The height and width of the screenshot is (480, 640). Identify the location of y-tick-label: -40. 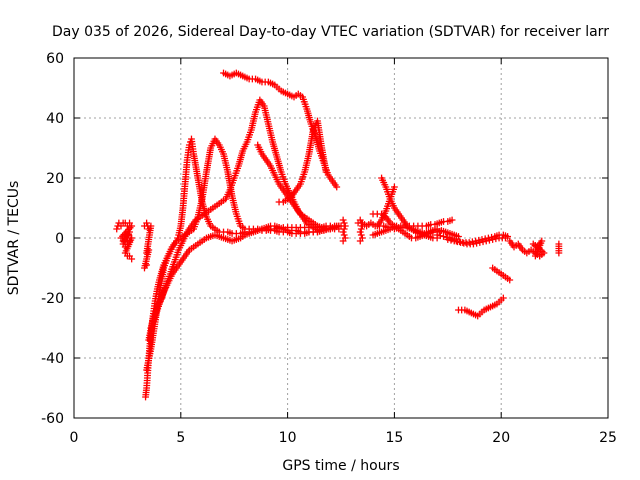
(52, 359).